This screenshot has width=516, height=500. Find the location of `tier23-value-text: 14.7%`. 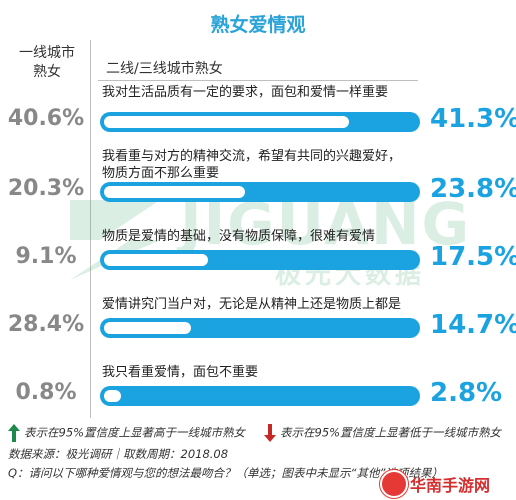

tier23-value-text: 14.7% is located at coordinates (473, 325).